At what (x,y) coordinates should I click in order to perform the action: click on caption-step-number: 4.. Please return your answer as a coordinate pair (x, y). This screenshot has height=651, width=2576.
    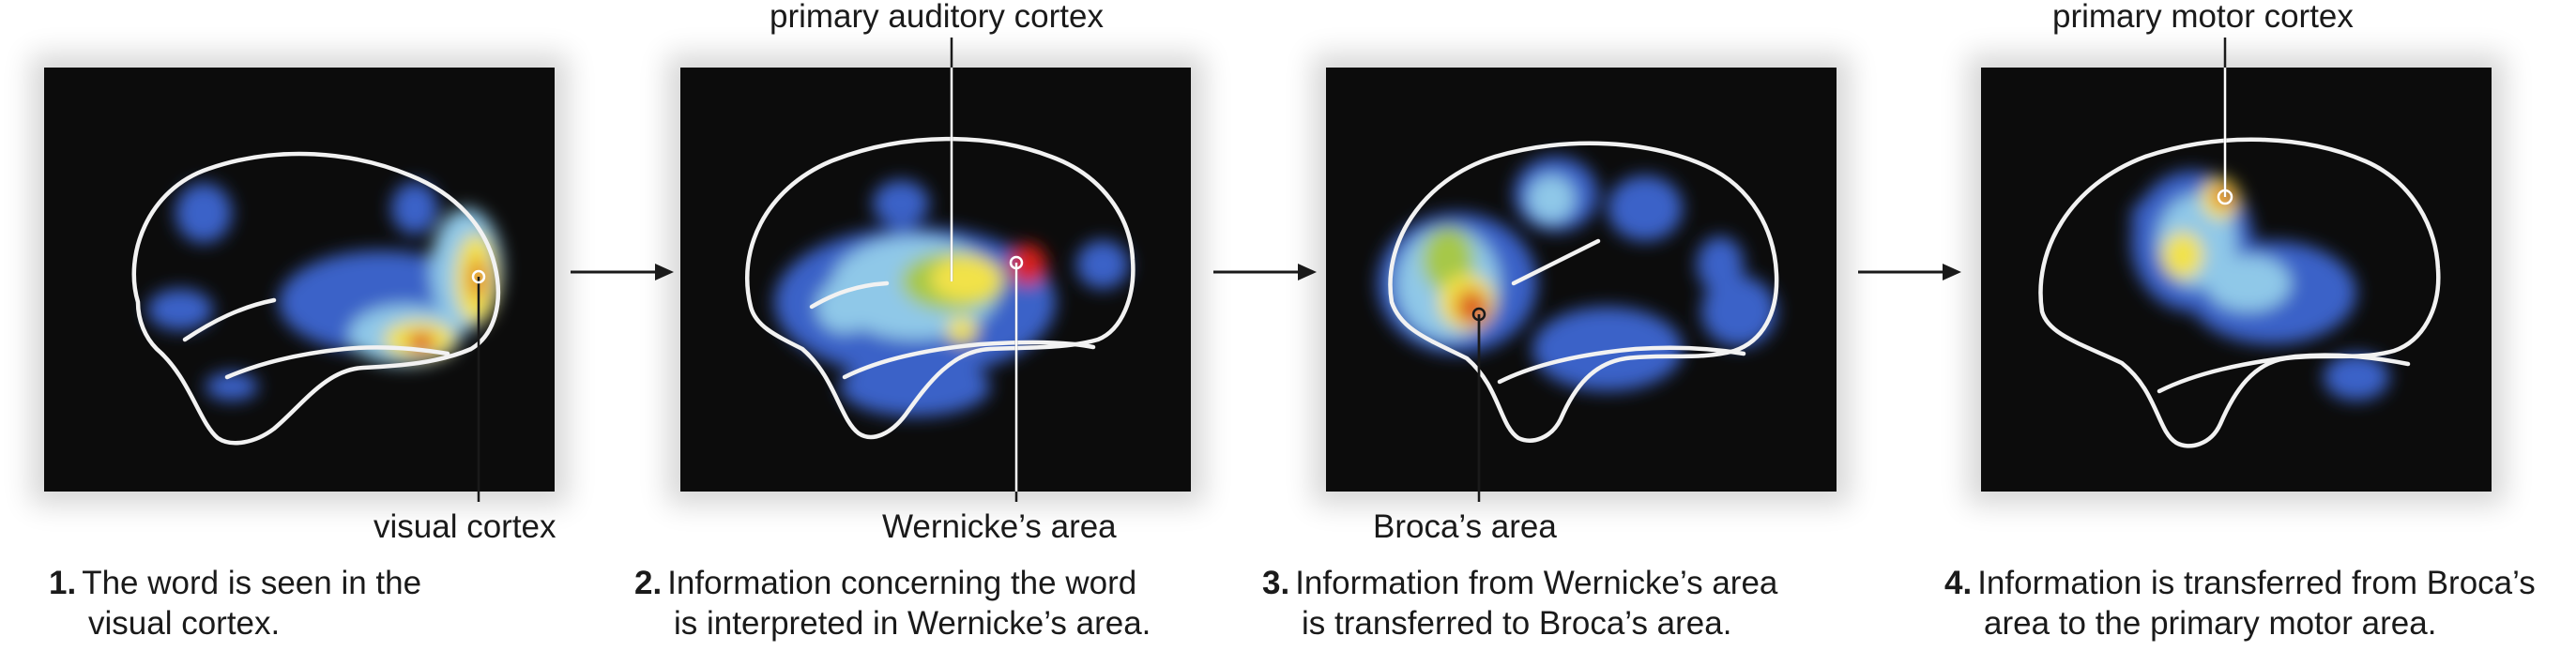
    Looking at the image, I should click on (1958, 583).